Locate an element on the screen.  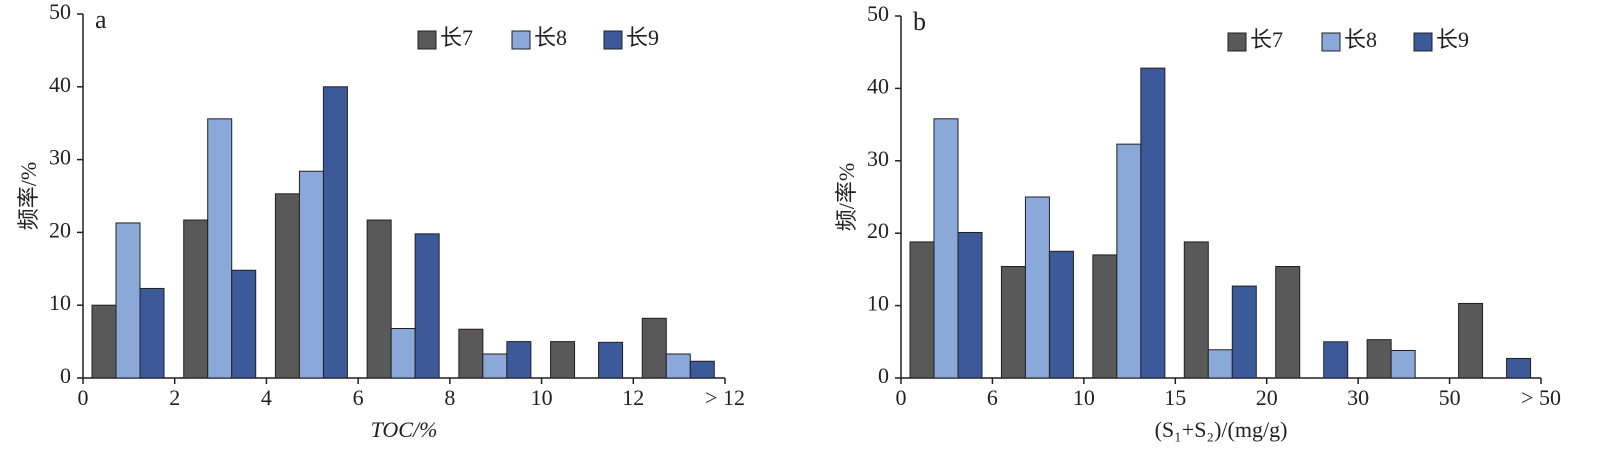
panel-label: a is located at coordinates (101, 19).